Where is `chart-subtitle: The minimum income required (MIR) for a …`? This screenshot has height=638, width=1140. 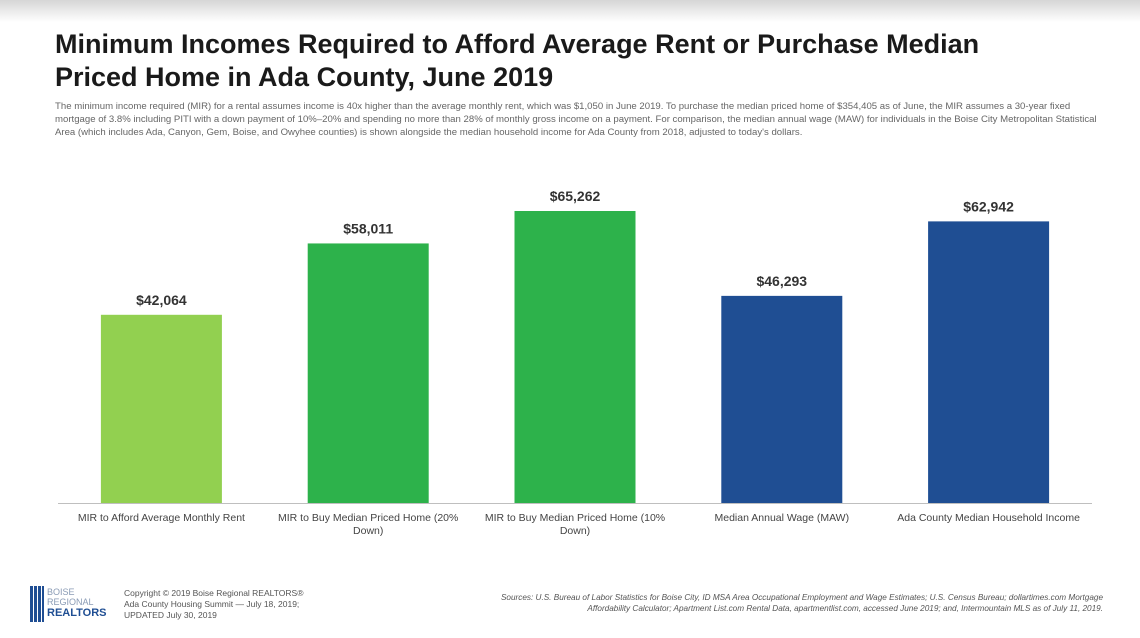
chart-subtitle: The minimum income required (MIR) for a … is located at coordinates (576, 119).